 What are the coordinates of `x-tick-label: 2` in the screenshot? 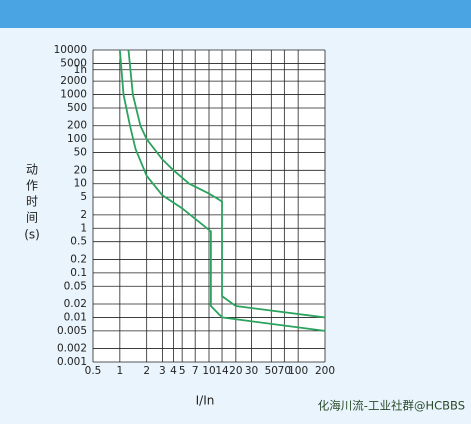 It's located at (146, 371).